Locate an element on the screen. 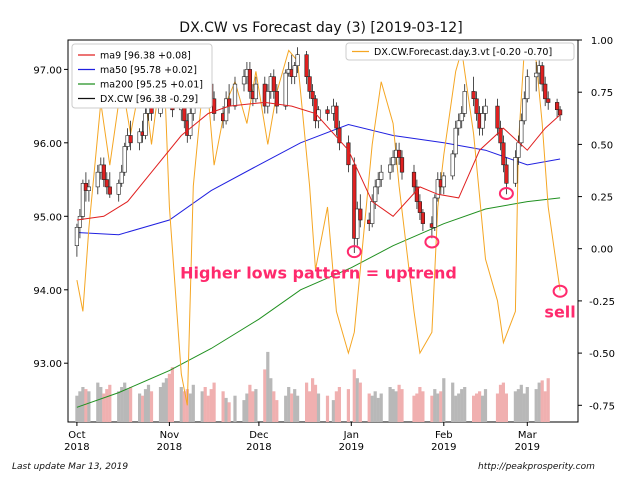 Image resolution: width=640 pixels, height=480 pixels. x-tick-label-year: 2018 is located at coordinates (76, 447).